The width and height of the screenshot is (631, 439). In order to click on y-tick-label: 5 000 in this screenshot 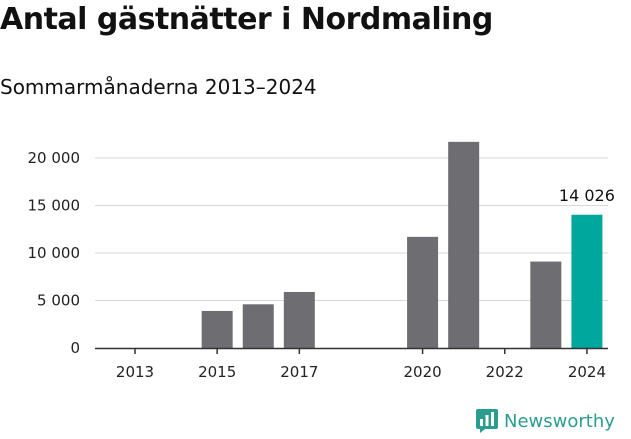, I will do `click(58, 301)`.